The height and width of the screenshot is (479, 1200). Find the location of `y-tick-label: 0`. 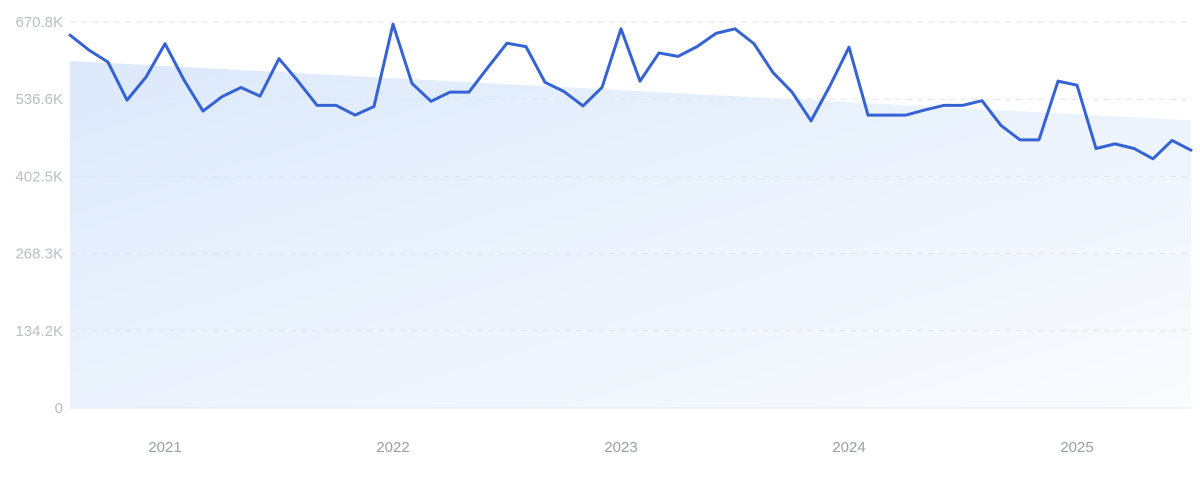

y-tick-label: 0 is located at coordinates (59, 408).